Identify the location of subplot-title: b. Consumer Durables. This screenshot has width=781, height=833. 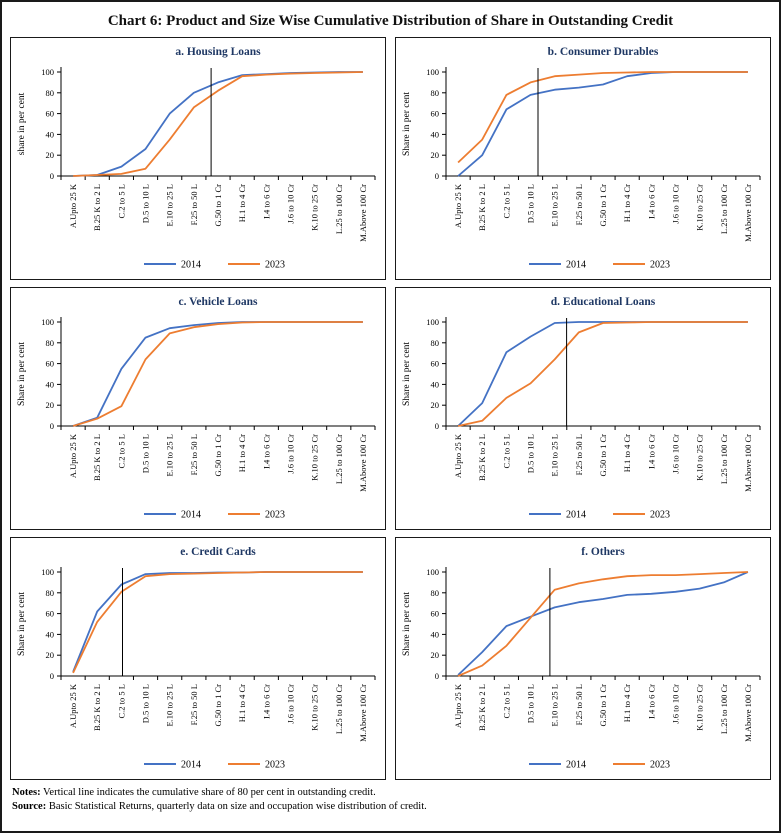
(603, 52).